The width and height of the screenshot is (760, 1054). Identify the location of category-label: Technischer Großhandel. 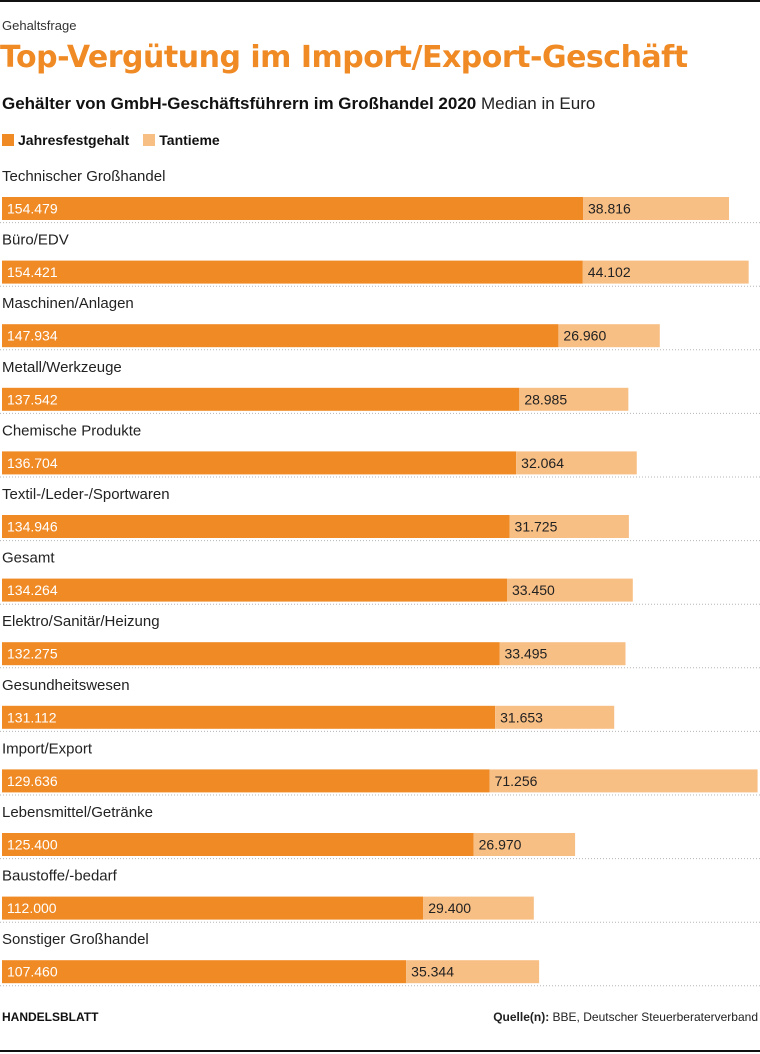
(83, 176).